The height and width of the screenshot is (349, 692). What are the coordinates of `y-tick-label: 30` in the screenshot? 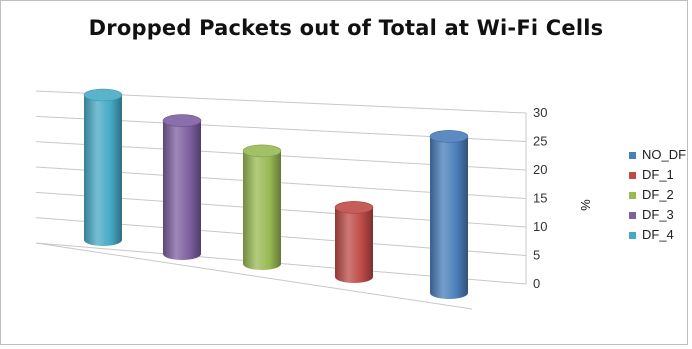 It's located at (540, 112).